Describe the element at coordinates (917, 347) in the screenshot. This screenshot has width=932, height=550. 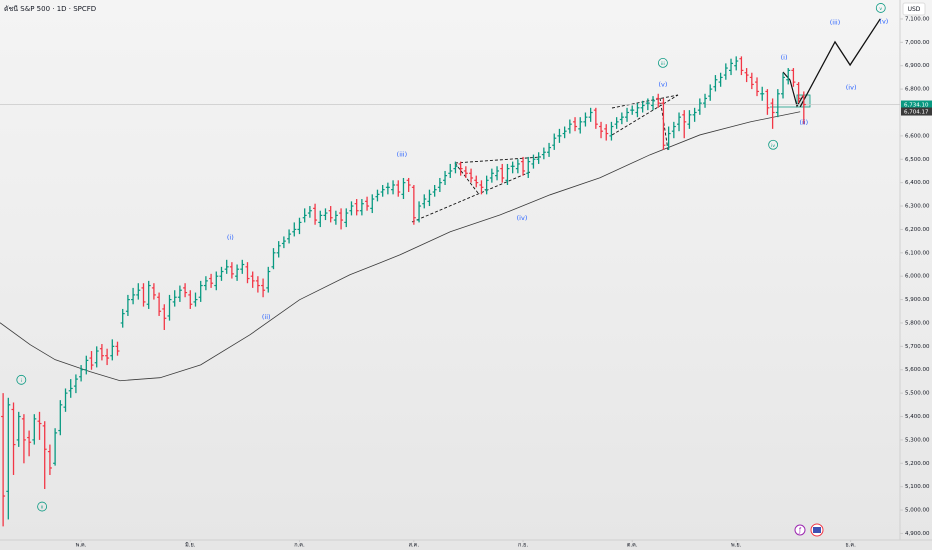
I see `y-tick-label: 5,700.00` at that location.